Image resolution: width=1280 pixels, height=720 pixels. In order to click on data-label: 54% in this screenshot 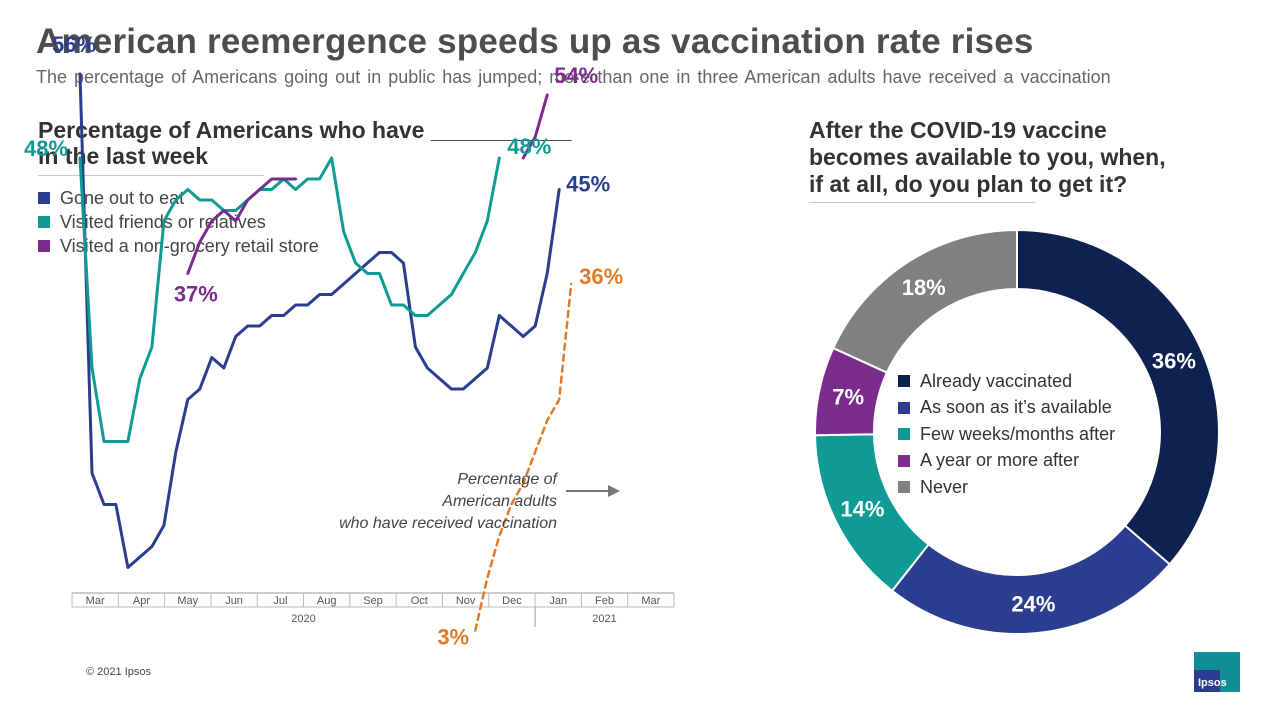, I will do `click(576, 75)`.